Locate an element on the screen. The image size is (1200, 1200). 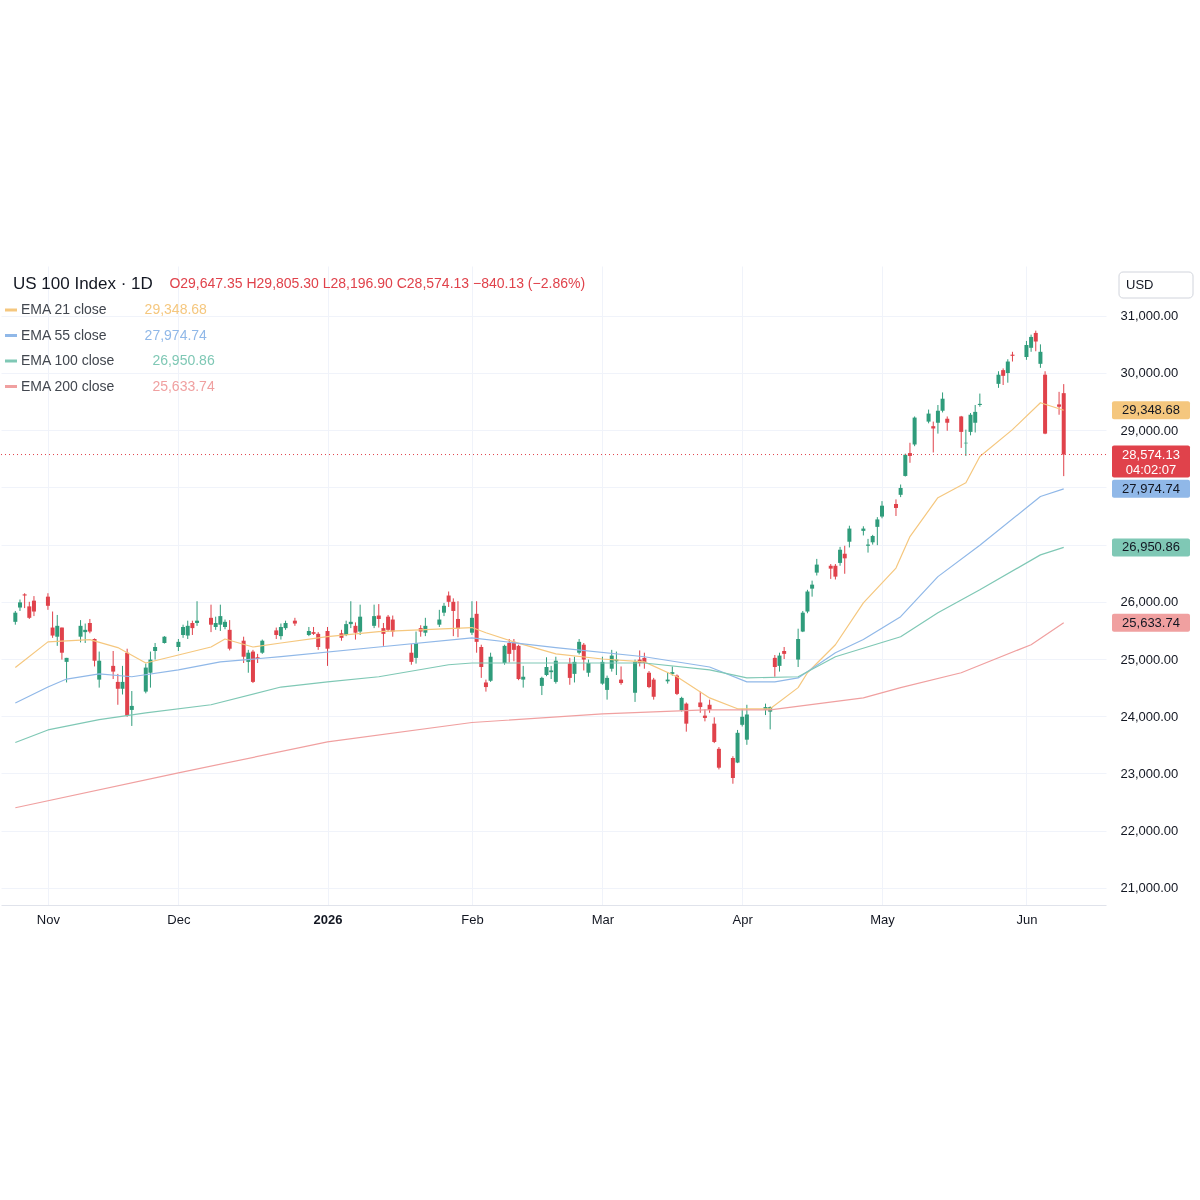
y-tick-label: 26,000.00 is located at coordinates (1149, 602).